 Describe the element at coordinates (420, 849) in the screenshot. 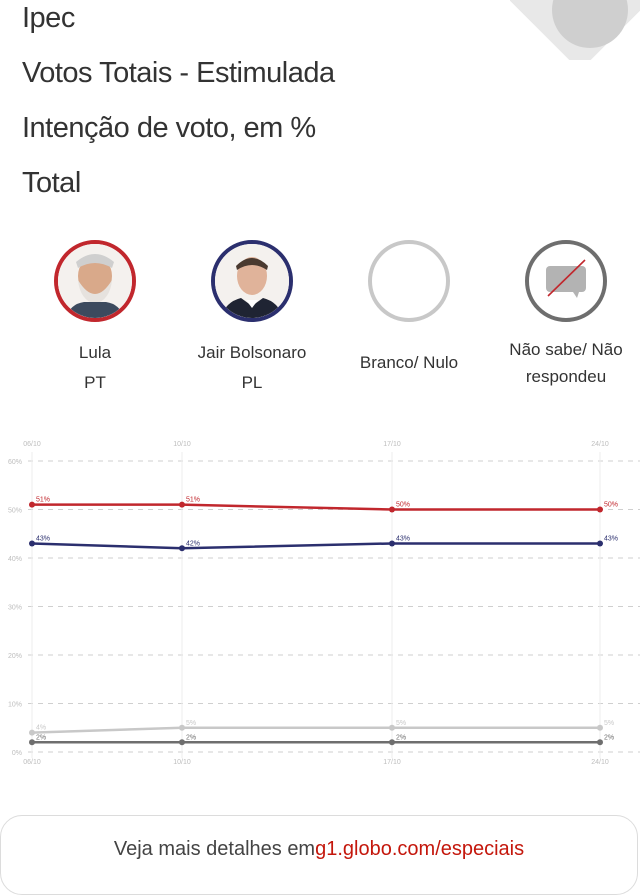

I see `more-details-link: g1.globo.com/especiais` at that location.